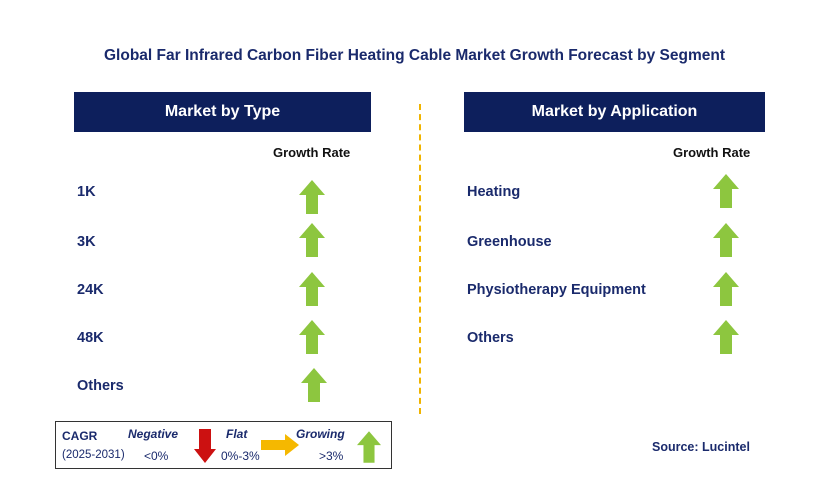  Describe the element at coordinates (86, 242) in the screenshot. I see `type-row-label: 3K` at that location.